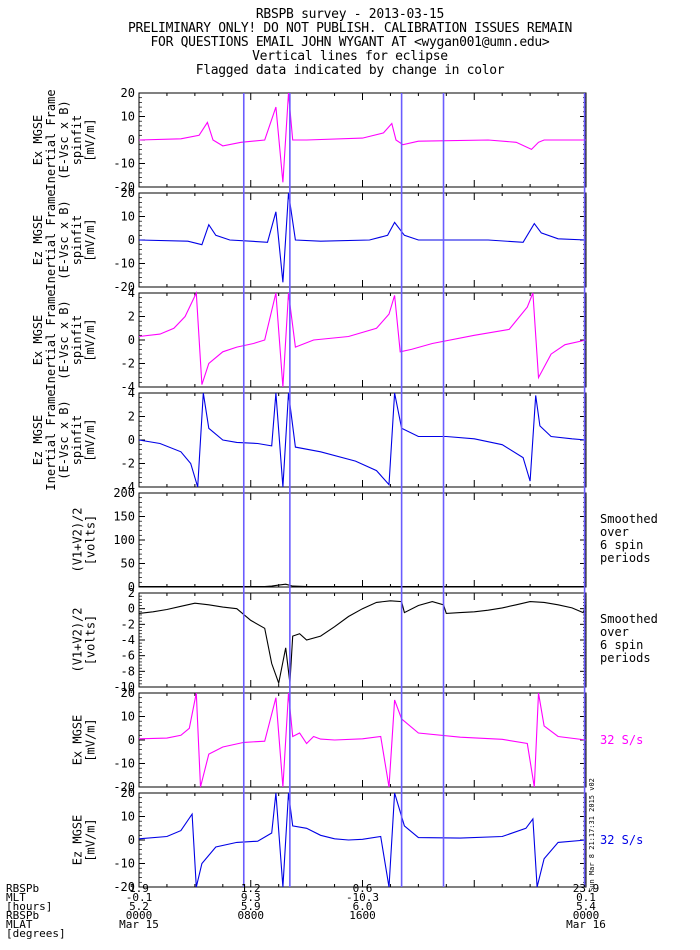 The height and width of the screenshot is (950, 700). I want to click on panel-2-ylabel: Ez MGSE, so click(38, 240).